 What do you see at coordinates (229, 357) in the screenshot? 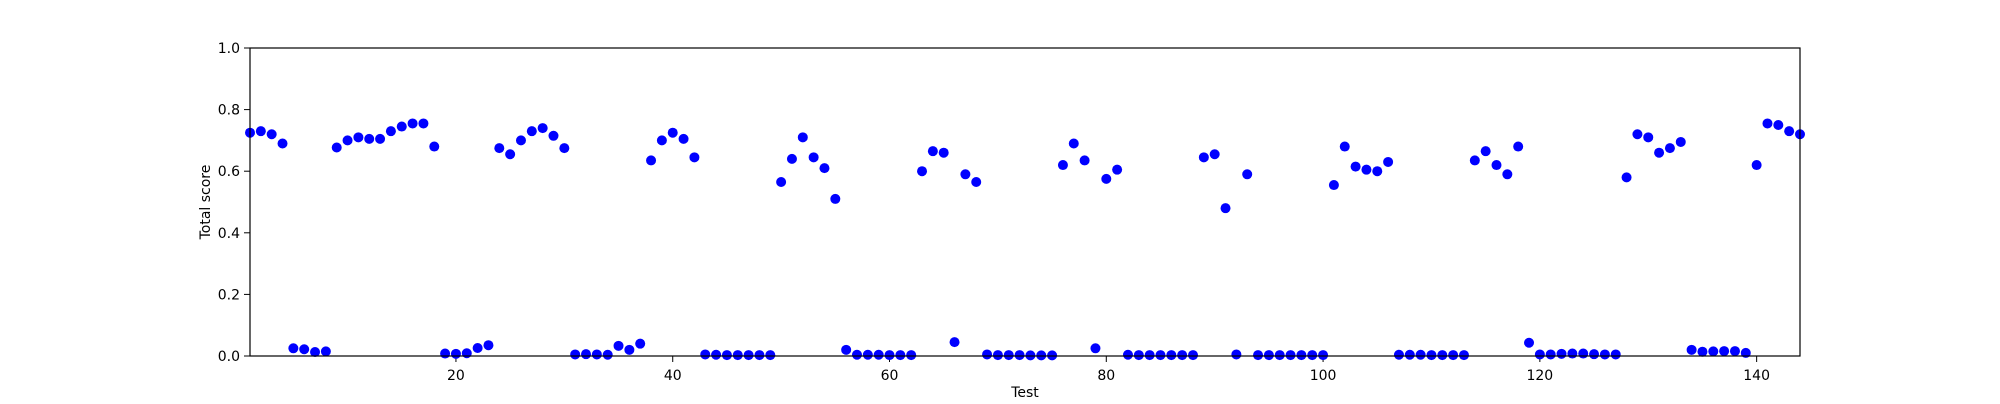
I see `y-tick-label: 0.0` at bounding box center [229, 357].